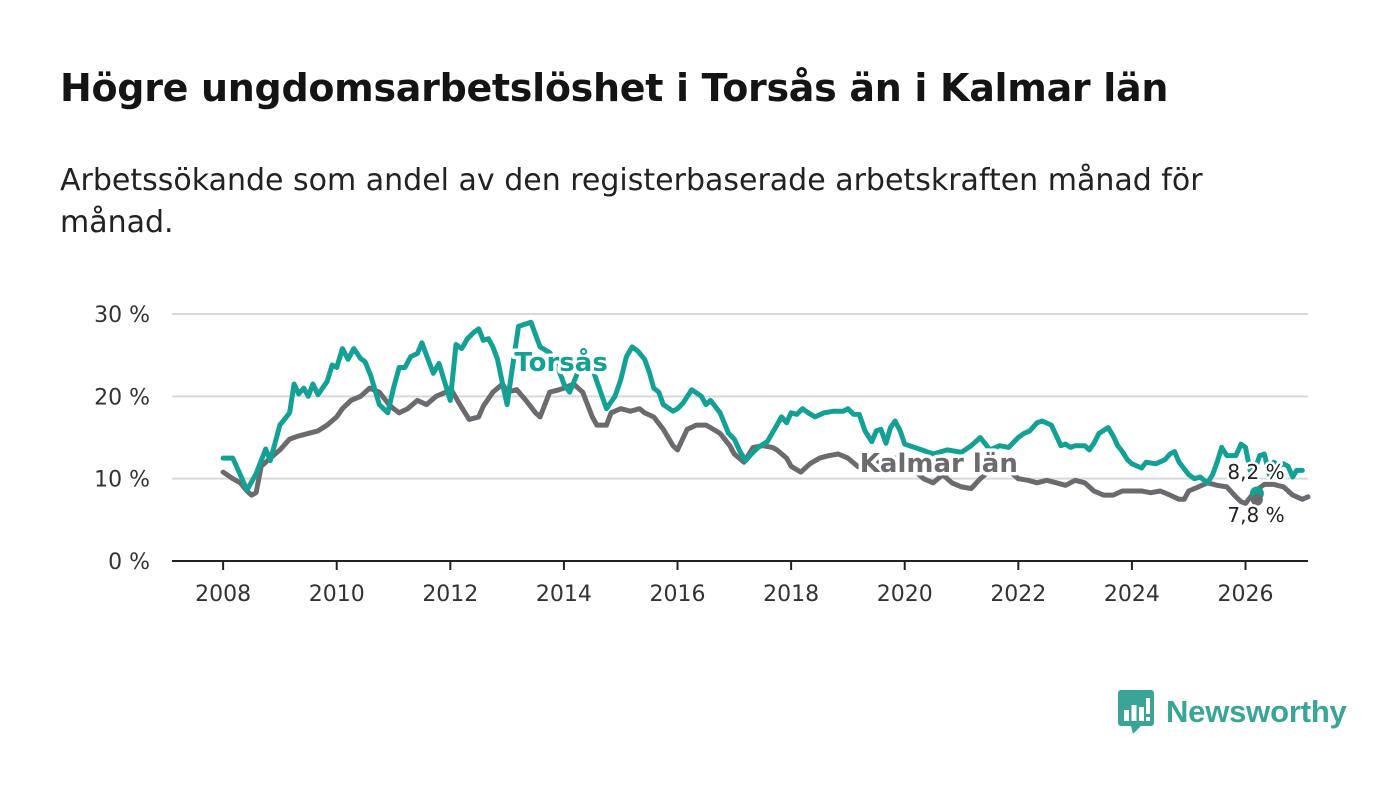  Describe the element at coordinates (122, 439) in the screenshot. I see `y-axis: 0 % 10 % 20 % 30 %` at that location.